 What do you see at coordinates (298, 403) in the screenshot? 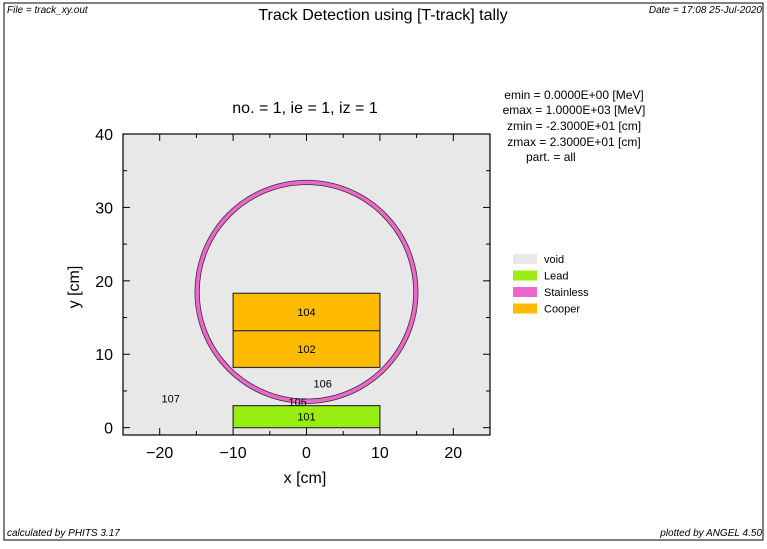
I see `region-label-105: 105` at bounding box center [298, 403].